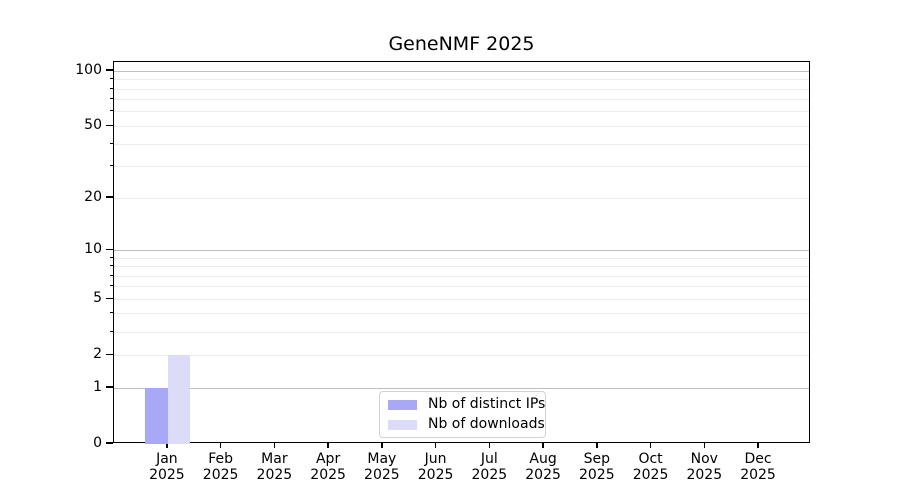  I want to click on x-tick-label-month: May, so click(382, 459).